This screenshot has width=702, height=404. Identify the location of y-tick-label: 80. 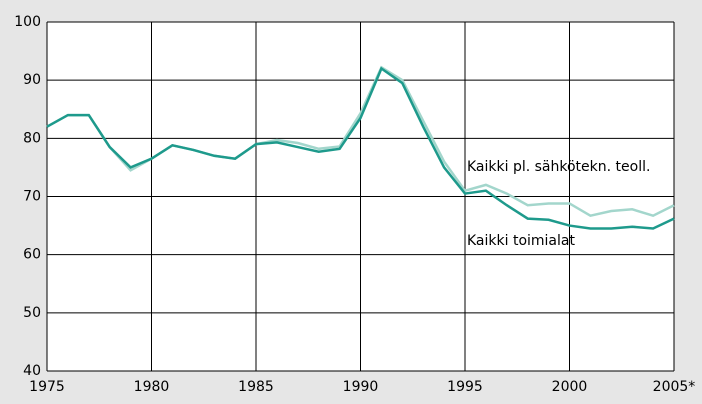
(32, 138).